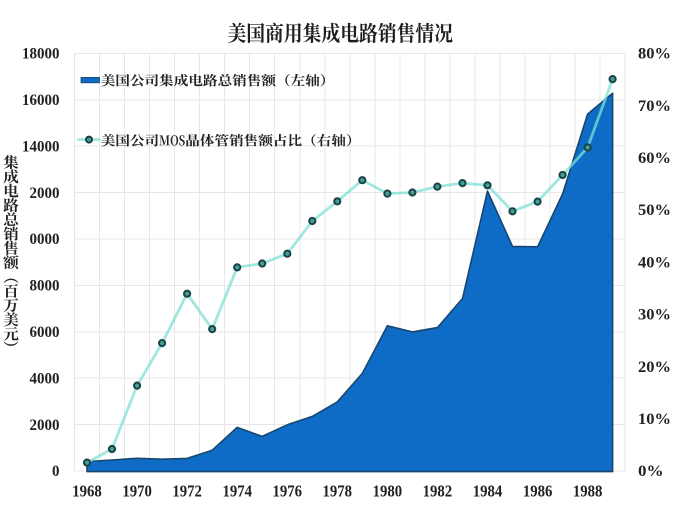 This screenshot has width=683, height=508. Describe the element at coordinates (538, 490) in the screenshot. I see `svg-text: 1986` at that location.